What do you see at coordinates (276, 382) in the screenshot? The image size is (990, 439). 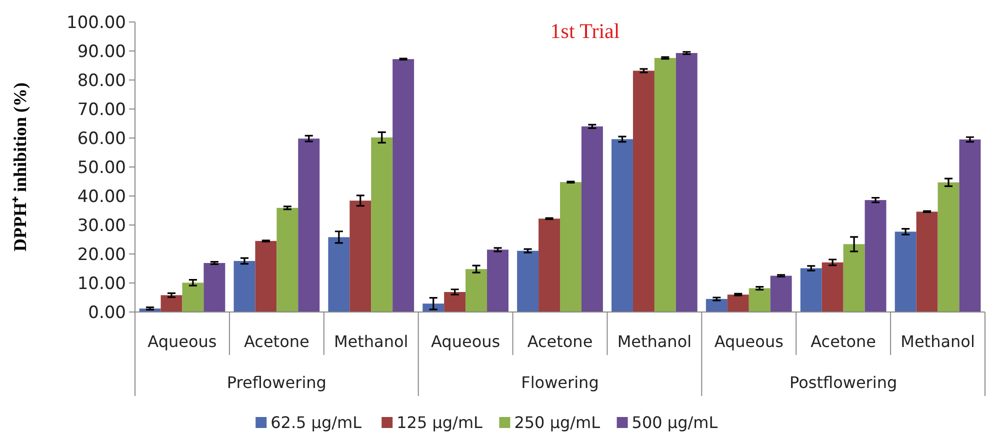 I see `text: Preflowering` at bounding box center [276, 382].